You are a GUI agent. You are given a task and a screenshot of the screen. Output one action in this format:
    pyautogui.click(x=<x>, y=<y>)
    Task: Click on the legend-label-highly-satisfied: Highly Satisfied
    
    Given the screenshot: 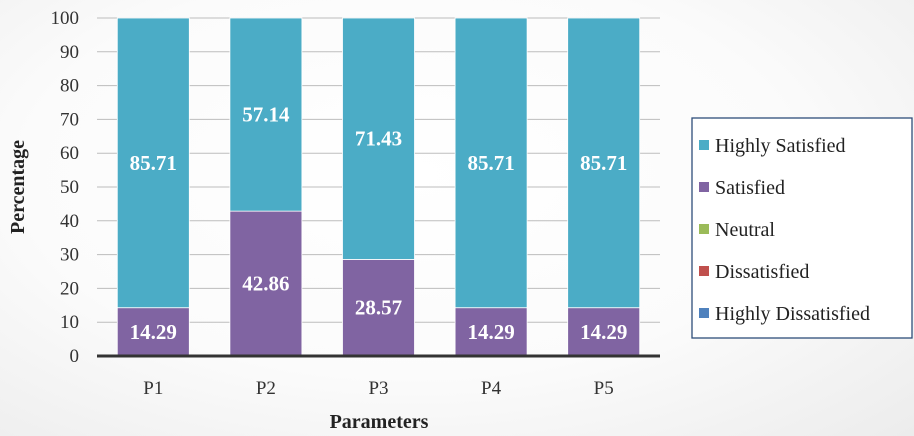 What is the action you would take?
    pyautogui.click(x=780, y=146)
    